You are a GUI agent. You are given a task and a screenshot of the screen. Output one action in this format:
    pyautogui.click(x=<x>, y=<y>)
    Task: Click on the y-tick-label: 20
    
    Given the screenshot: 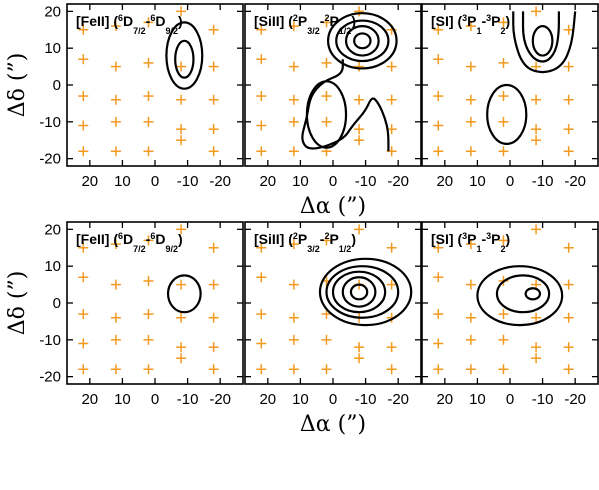 What is the action you would take?
    pyautogui.click(x=52, y=11)
    